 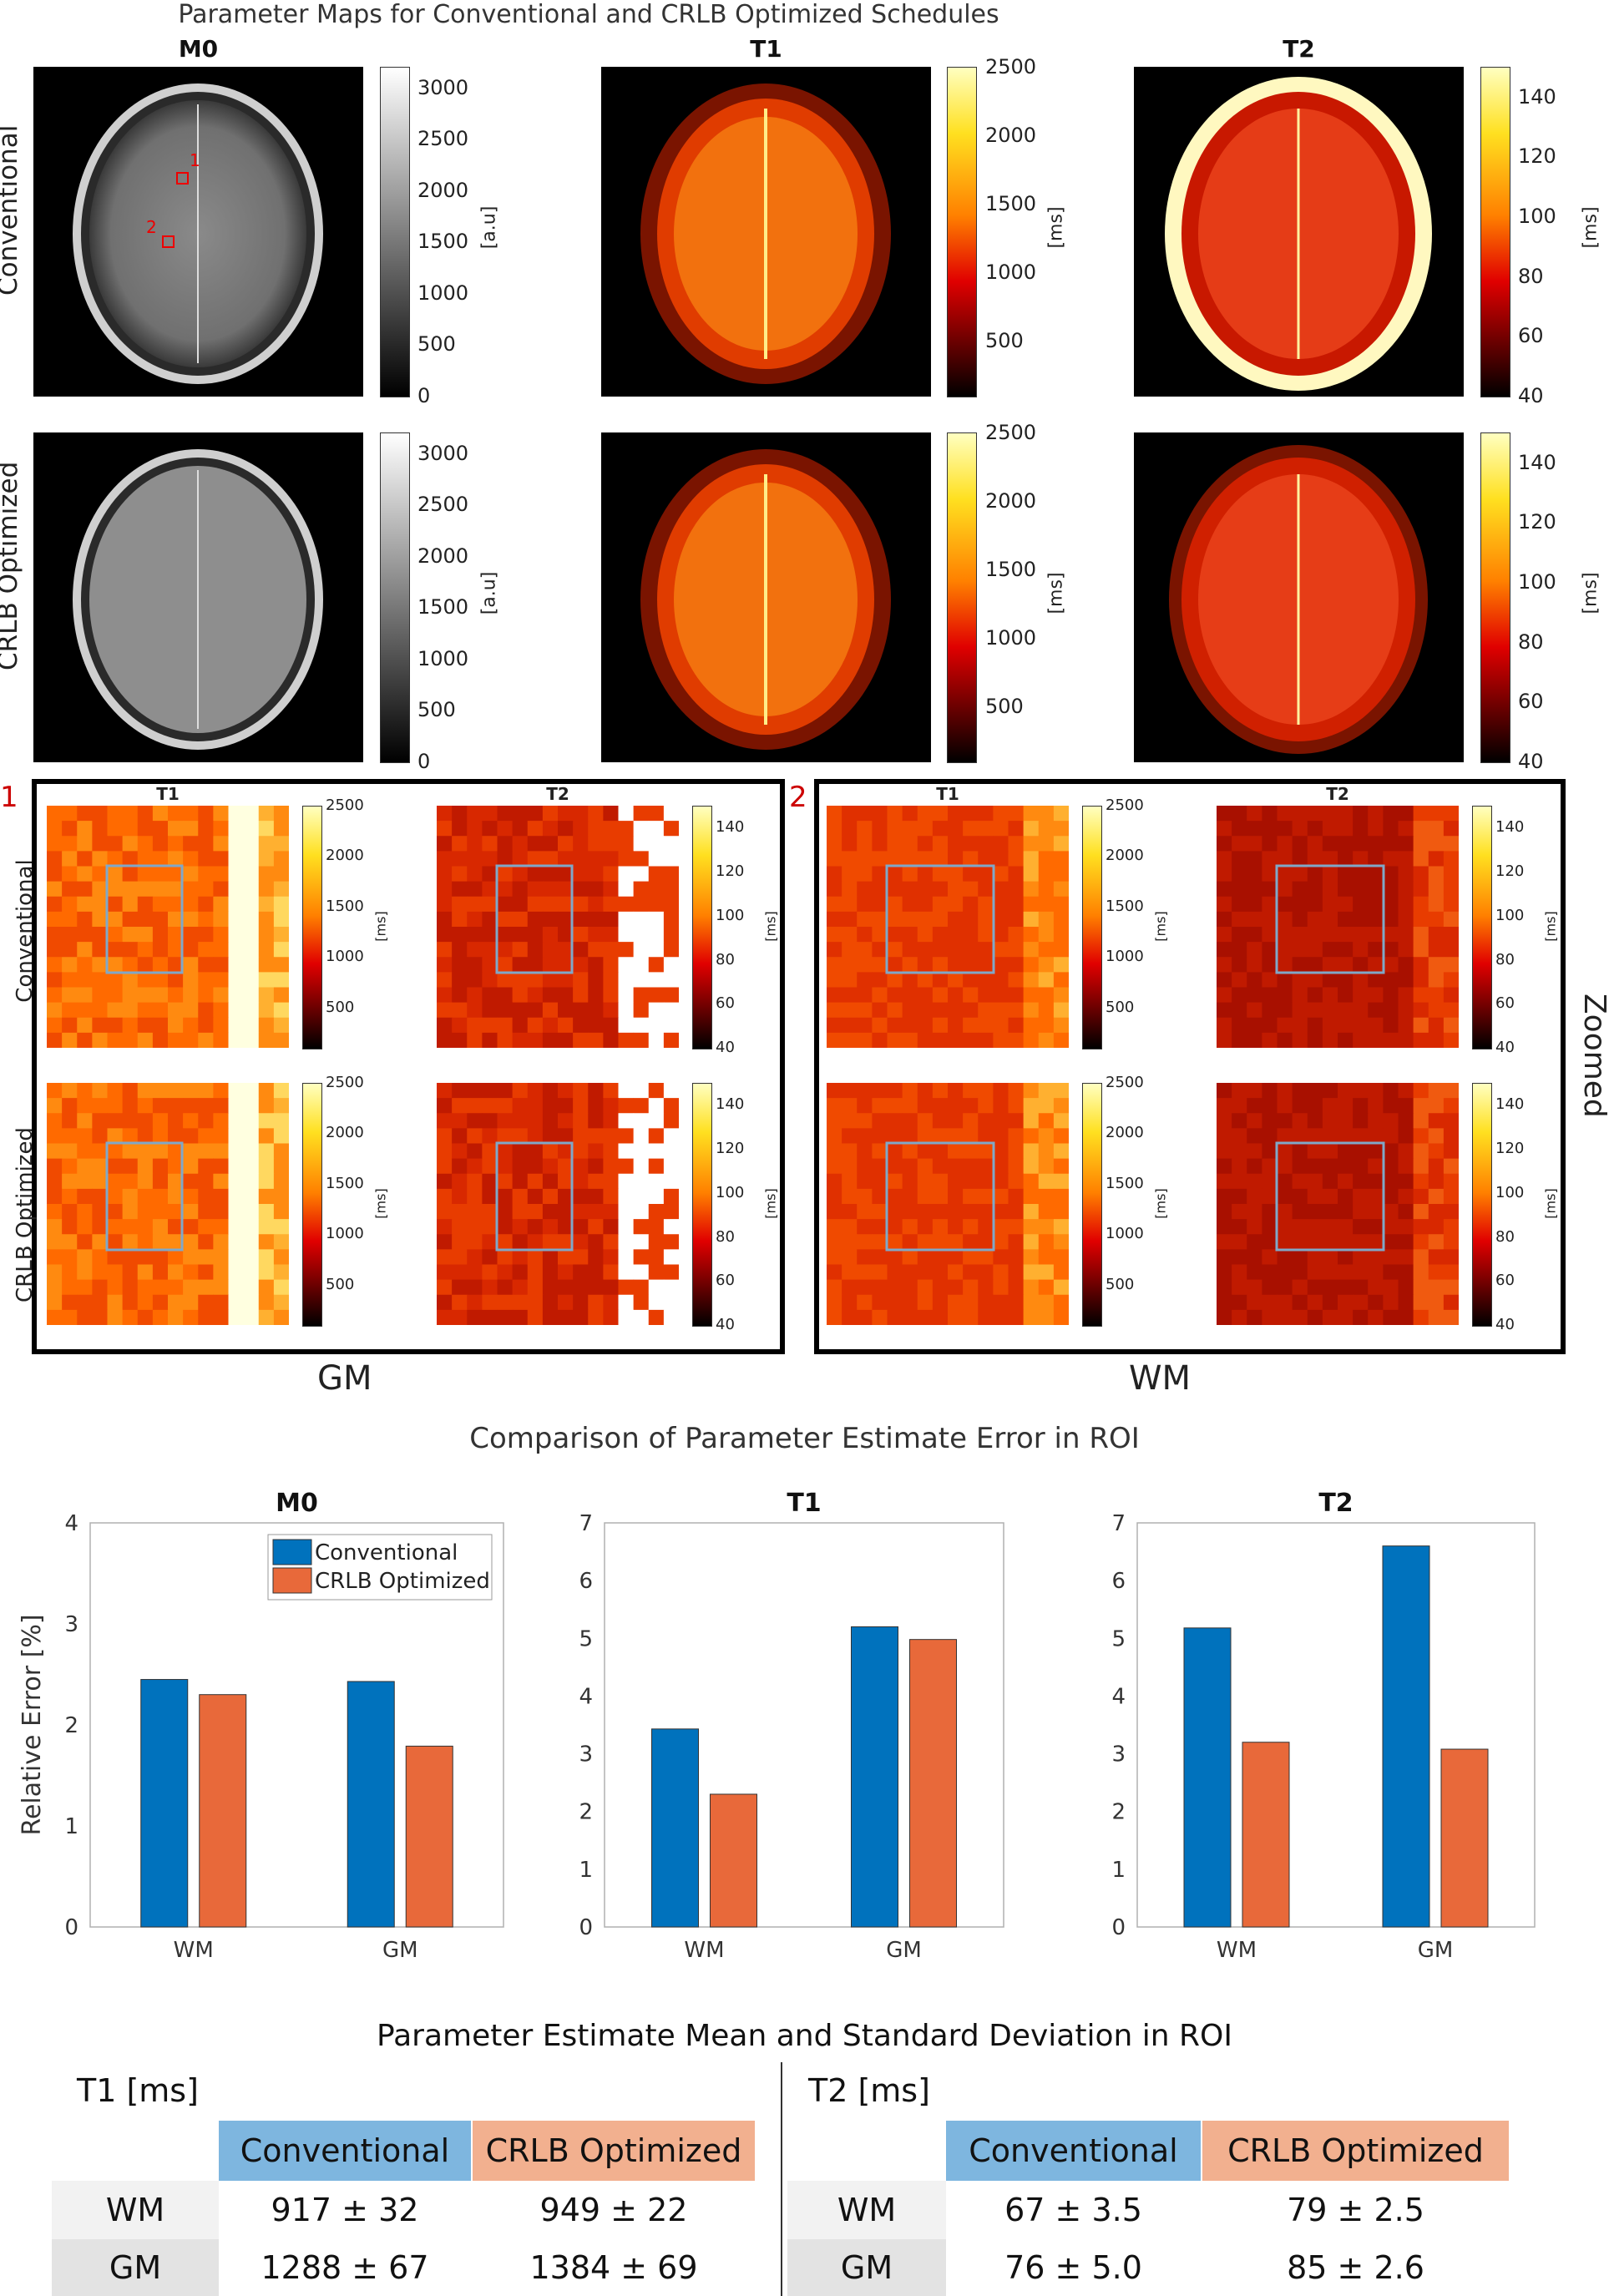 I want to click on t2-col-conventional: Conventional, so click(x=1074, y=2151).